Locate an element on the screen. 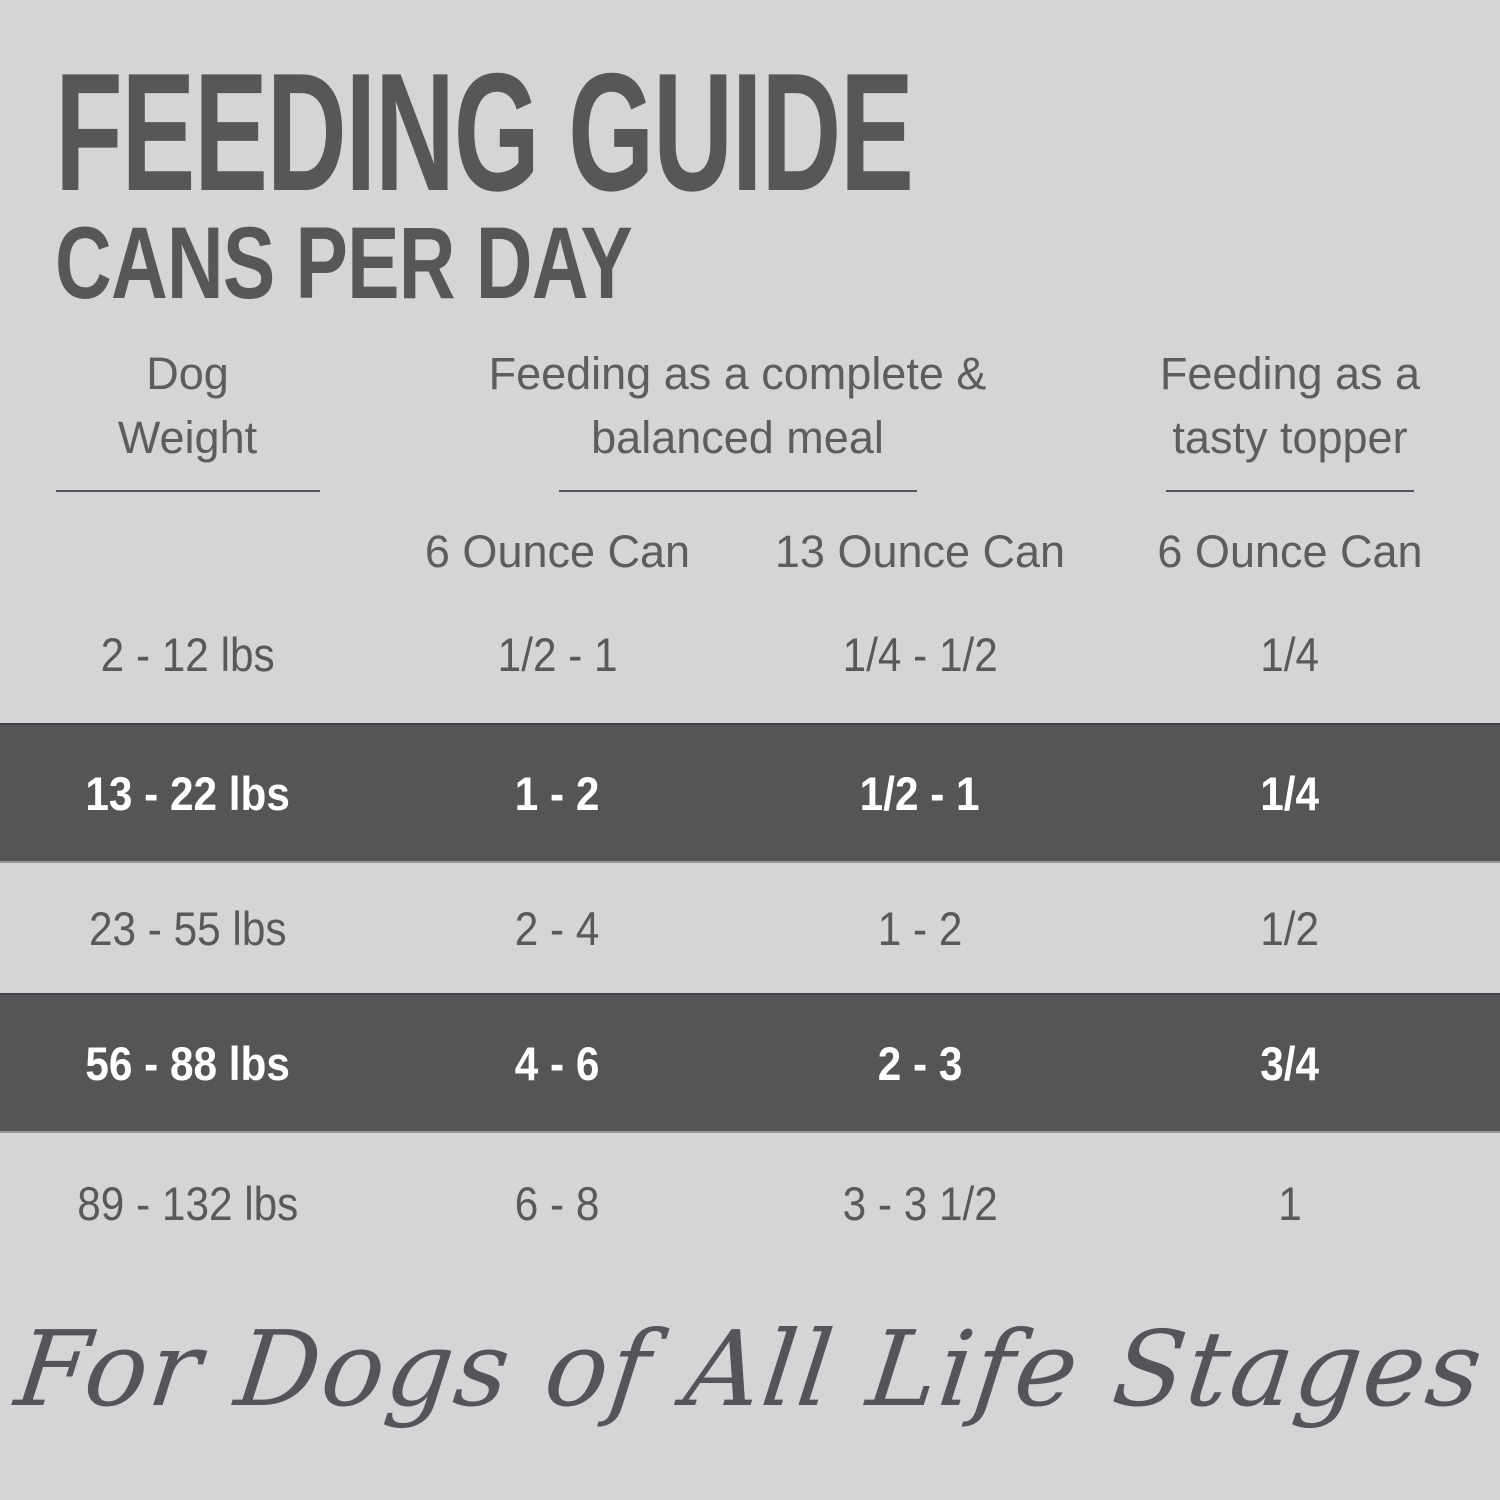 The image size is (1500, 1500). cell-text: 2 - 3 is located at coordinates (920, 1063).